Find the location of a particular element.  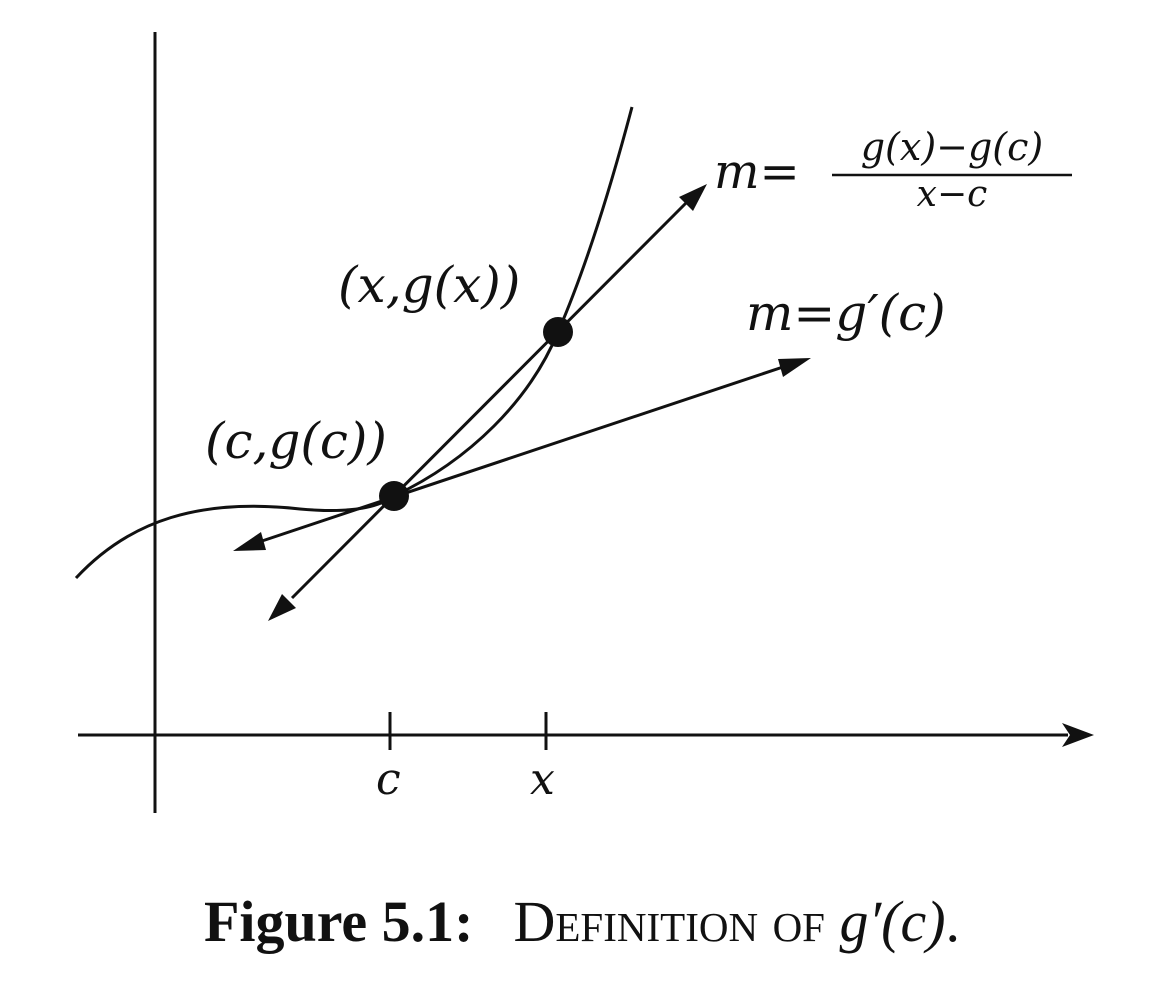

tick-x-label: x is located at coordinates (542, 779).